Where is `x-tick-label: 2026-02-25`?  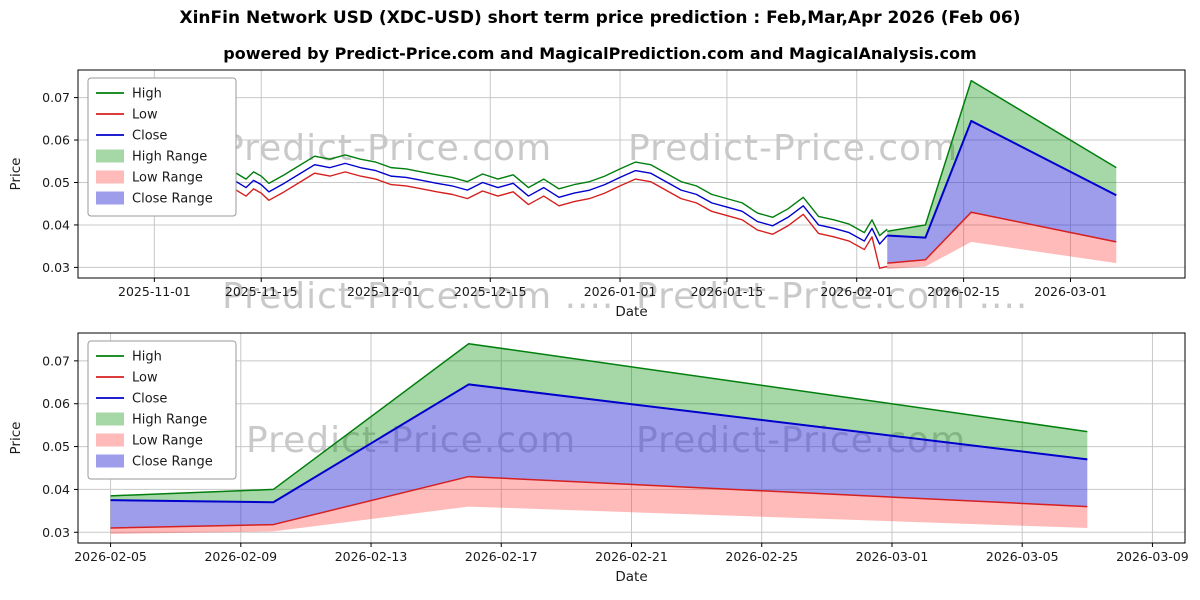 x-tick-label: 2026-02-25 is located at coordinates (761, 556).